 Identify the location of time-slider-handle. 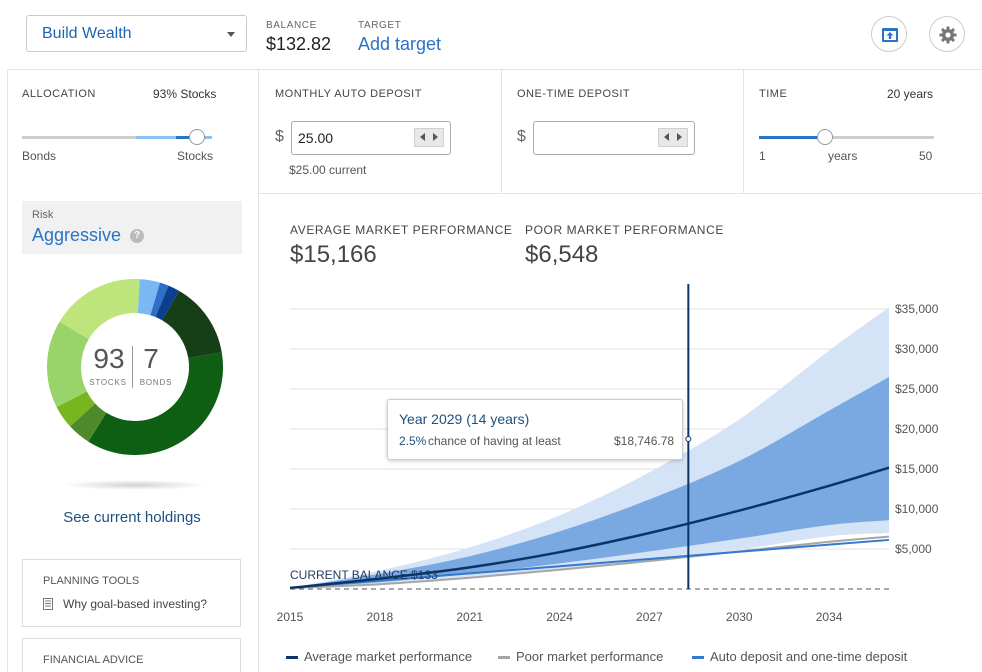
(825, 137).